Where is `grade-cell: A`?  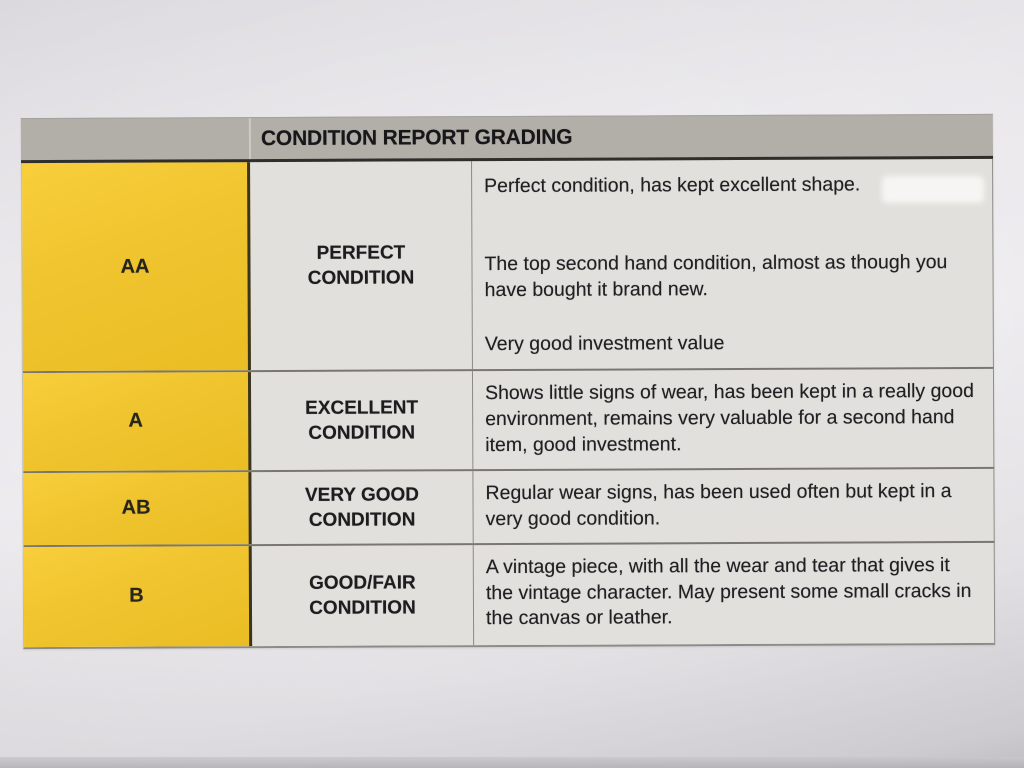 grade-cell: A is located at coordinates (137, 421).